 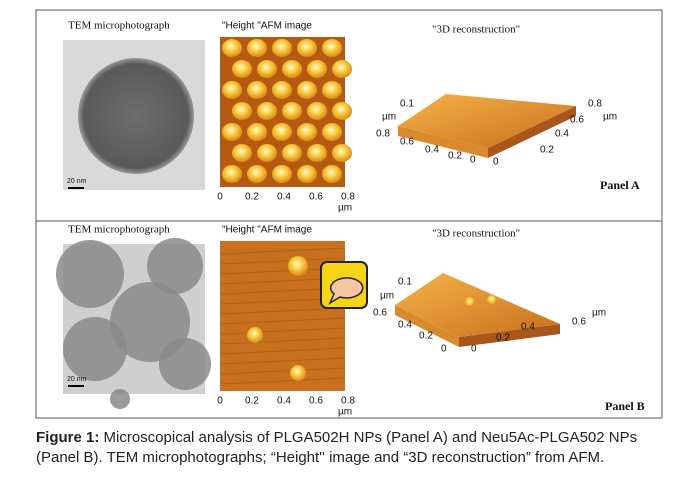 What do you see at coordinates (503, 338) in the screenshot?
I see `recon-right-tick: 0.2` at bounding box center [503, 338].